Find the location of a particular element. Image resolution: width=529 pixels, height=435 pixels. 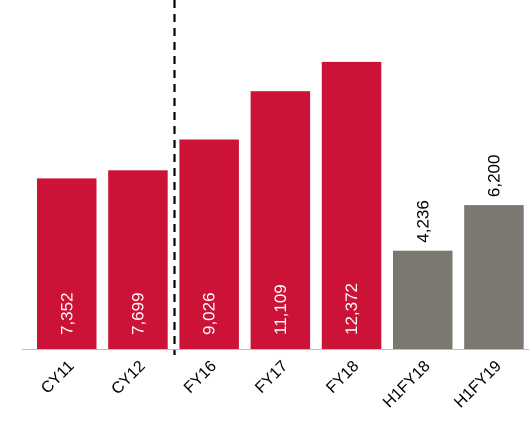

x-tick-label-h1fy19: H1FY19 is located at coordinates (478, 385).